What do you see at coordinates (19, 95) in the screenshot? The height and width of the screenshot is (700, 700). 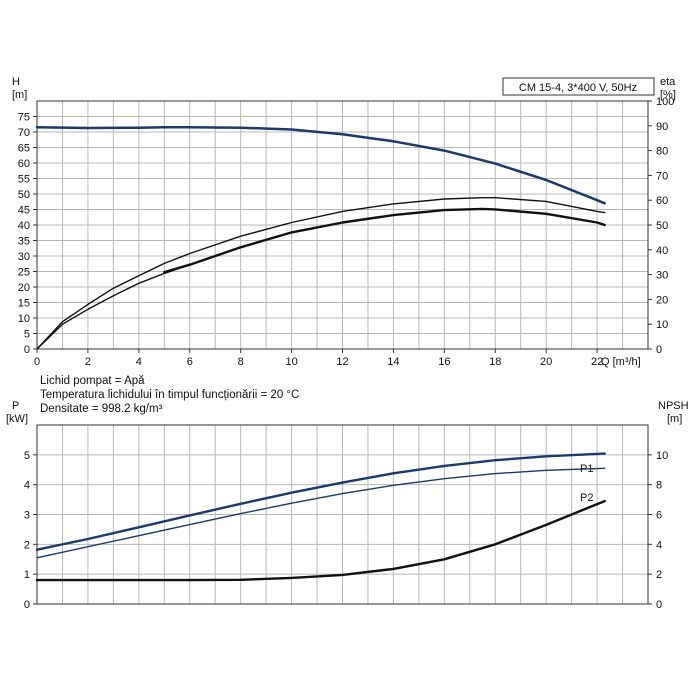 I see `y-axis-unit: [m]` at bounding box center [19, 95].